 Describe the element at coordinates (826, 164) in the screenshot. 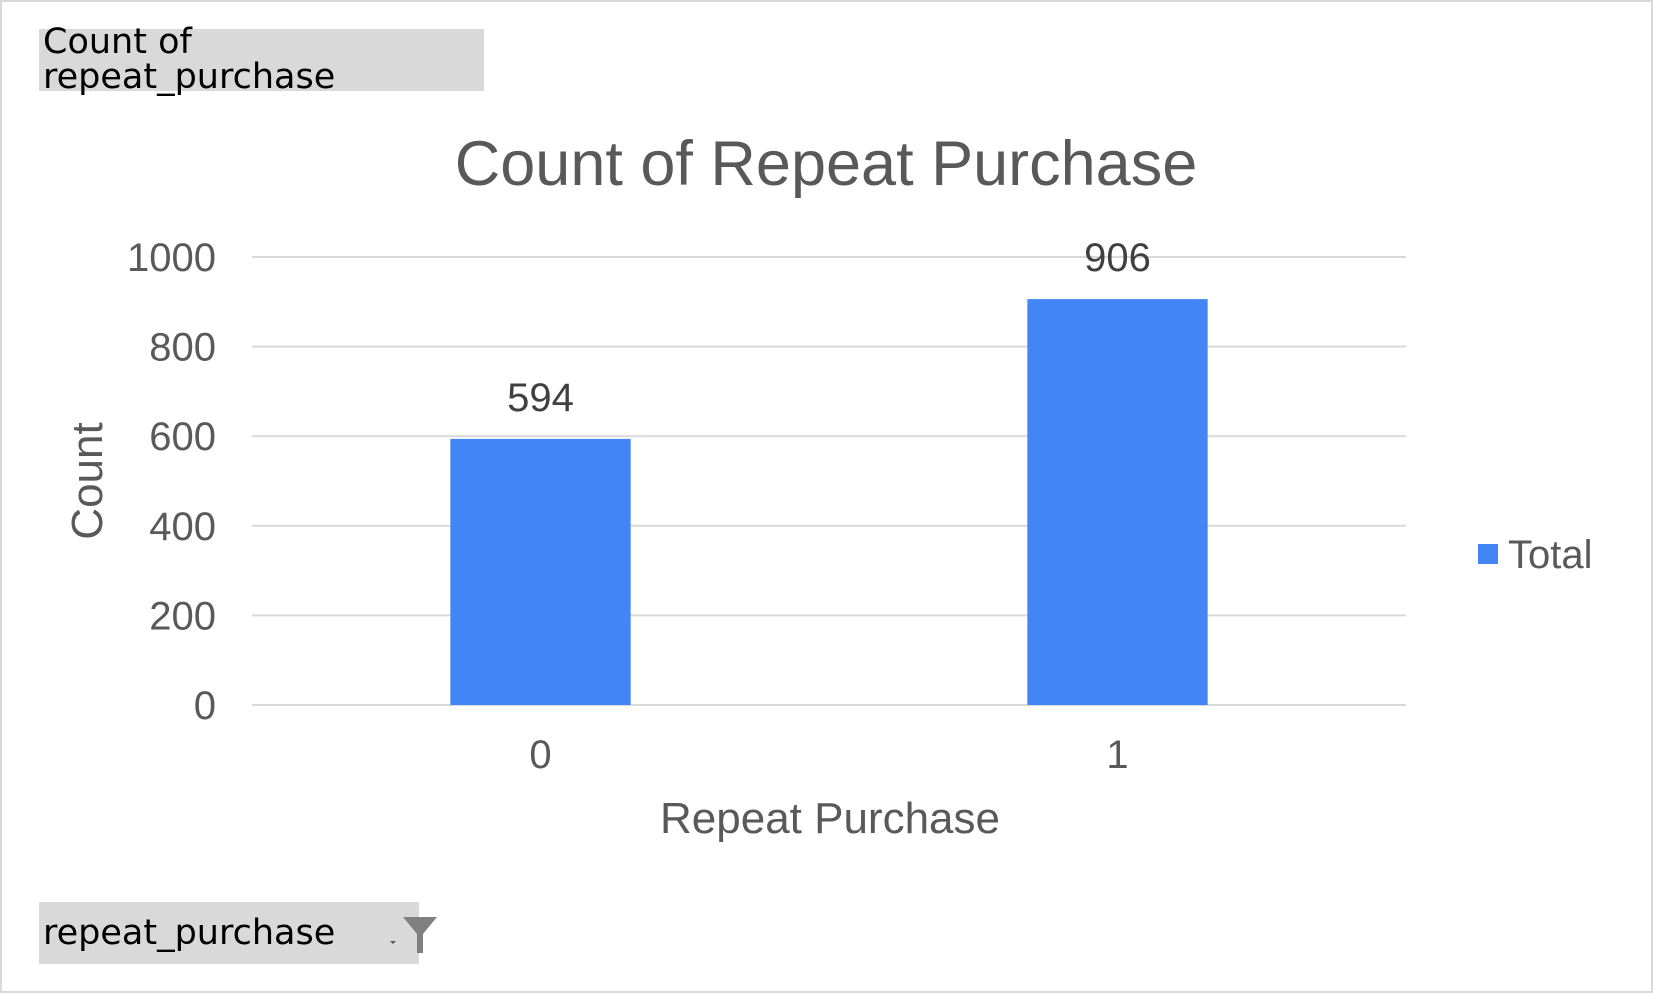

I see `chart-title: Count of Repeat Purchase` at that location.